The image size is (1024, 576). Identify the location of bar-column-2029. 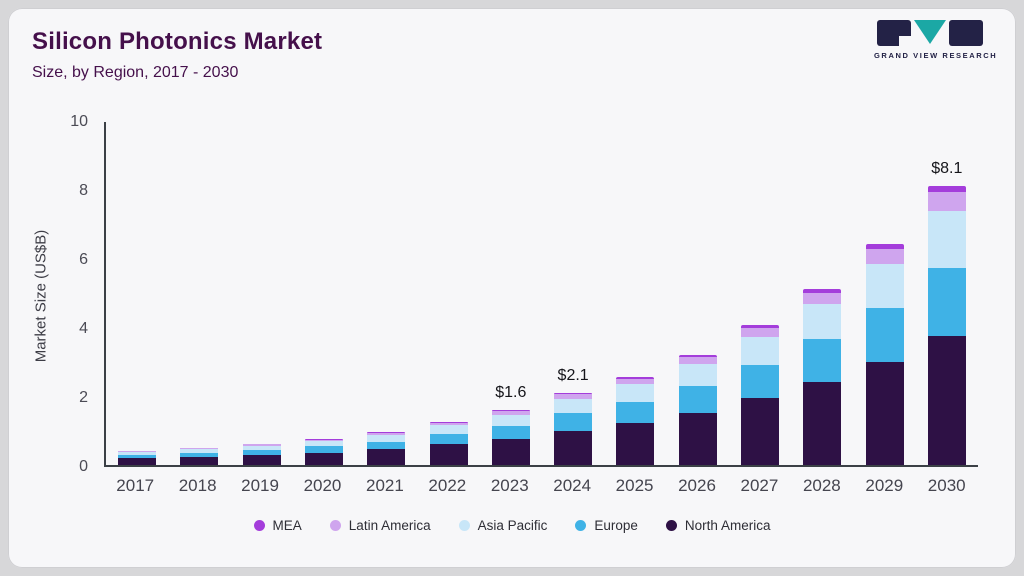
(884, 293).